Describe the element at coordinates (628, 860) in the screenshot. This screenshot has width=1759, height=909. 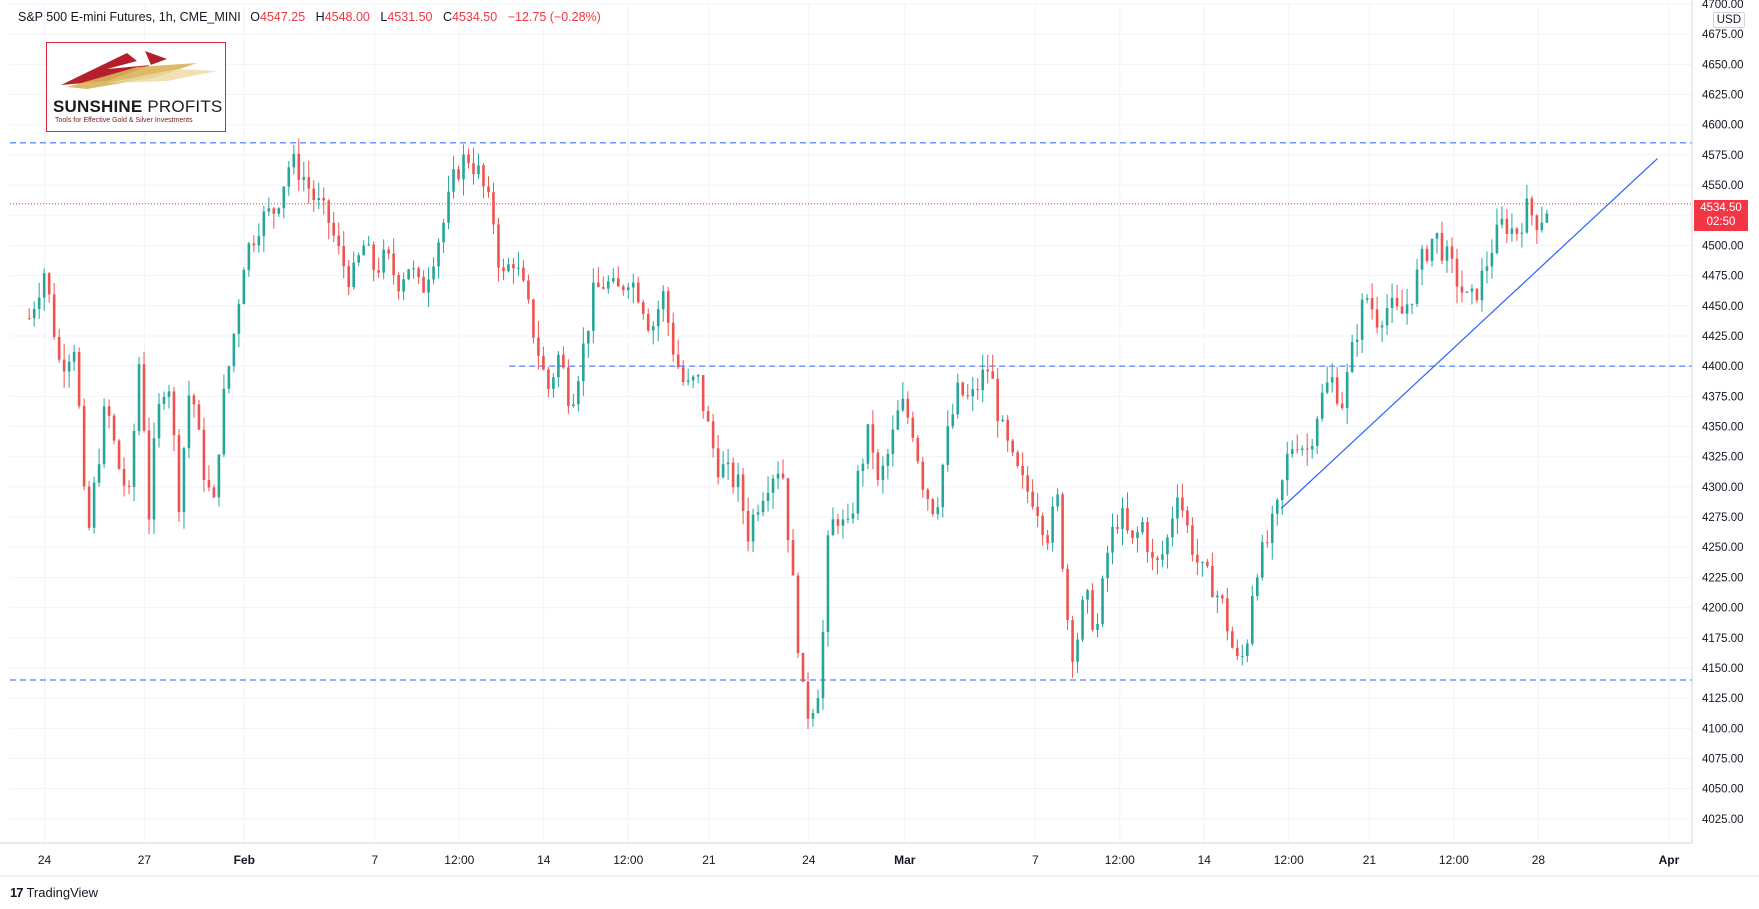
I see `x-tick-label: 12:00` at that location.